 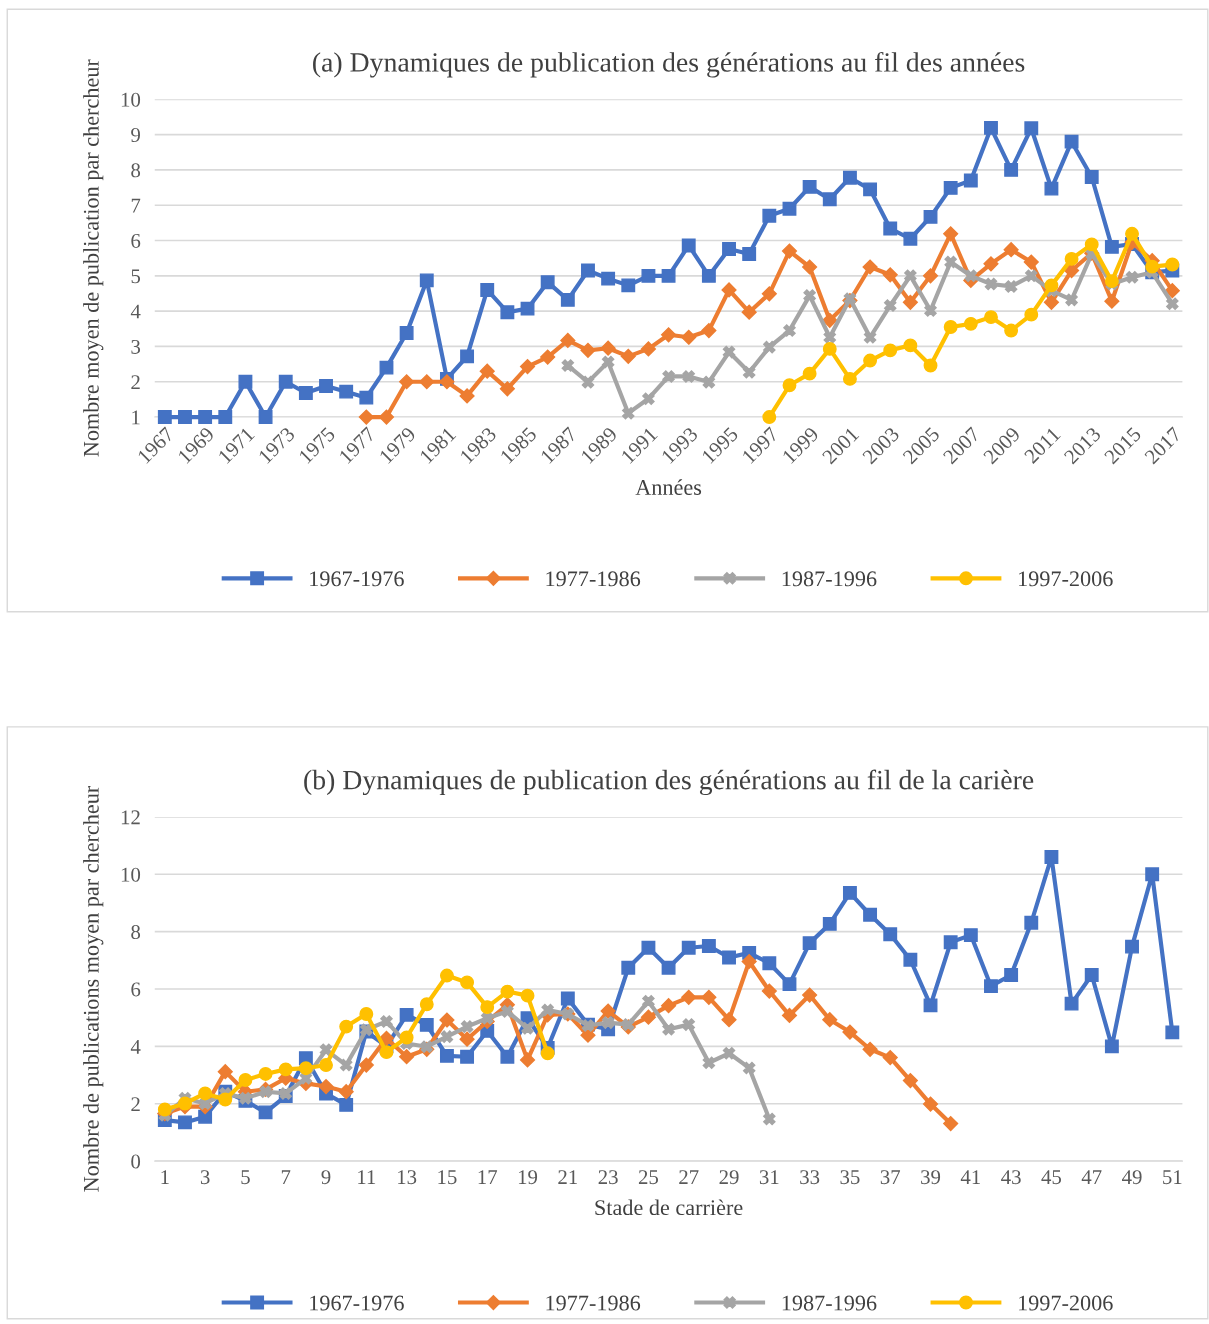 I want to click on x-tick-label: 15, so click(x=447, y=1177).